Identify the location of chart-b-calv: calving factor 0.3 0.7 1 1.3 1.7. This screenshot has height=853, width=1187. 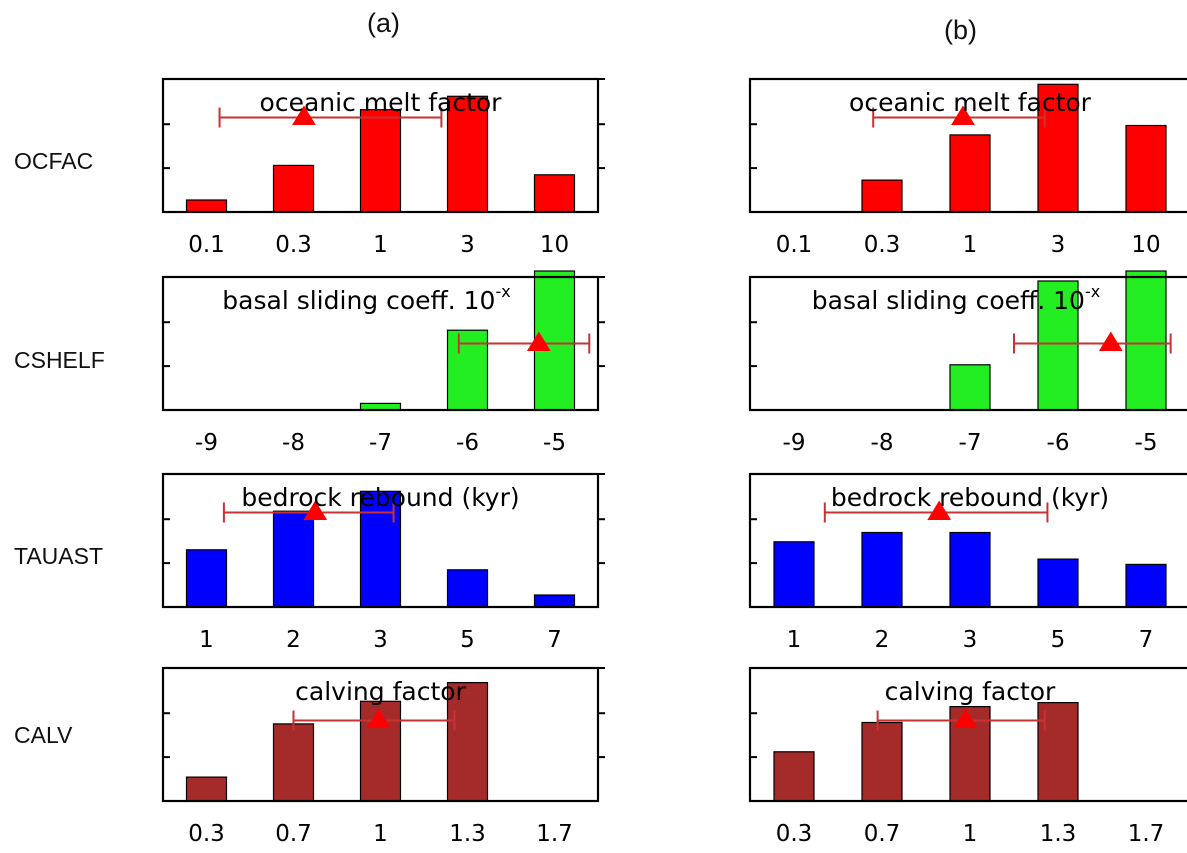
(967, 756).